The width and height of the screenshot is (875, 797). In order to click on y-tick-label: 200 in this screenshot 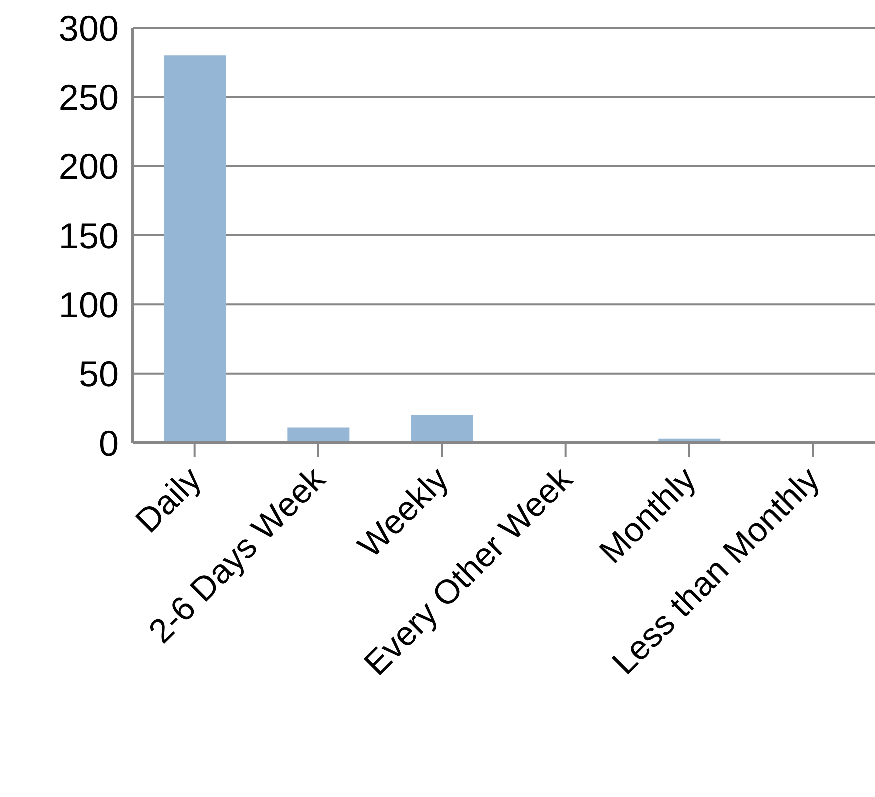, I will do `click(88, 167)`.